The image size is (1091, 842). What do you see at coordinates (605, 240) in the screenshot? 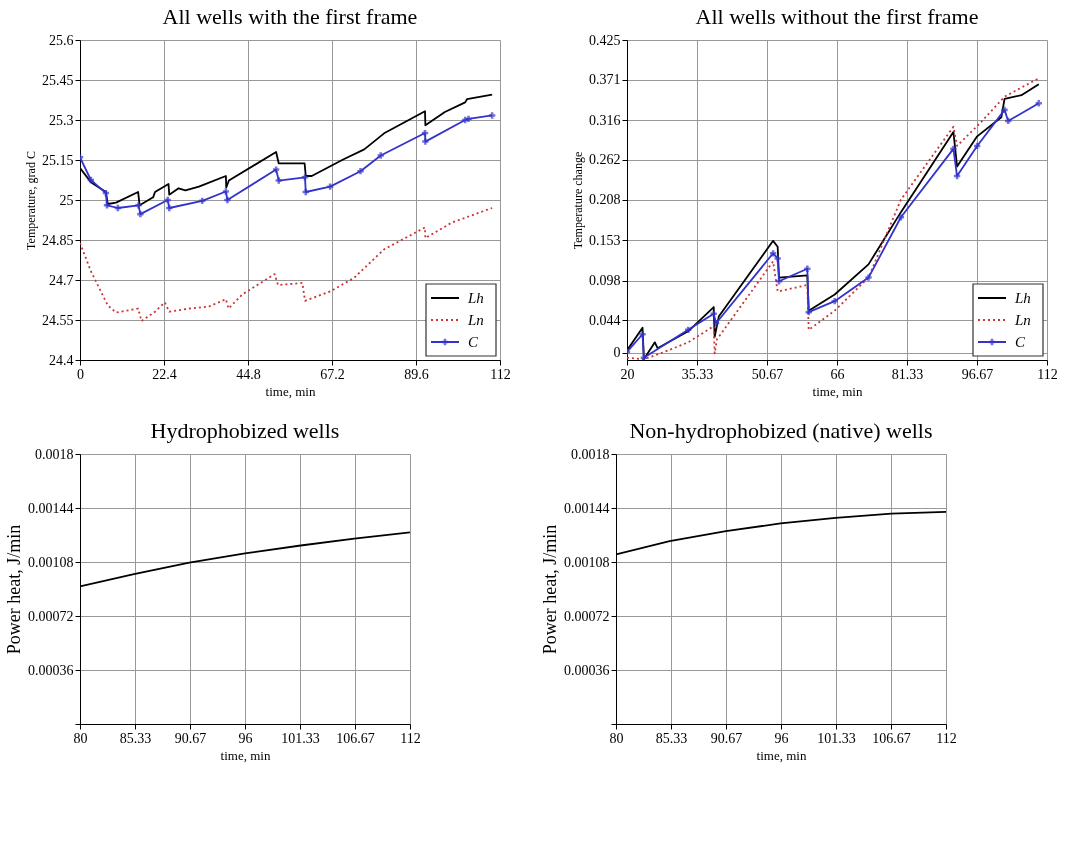
I see `y-tick-label: 0.153` at bounding box center [605, 240].